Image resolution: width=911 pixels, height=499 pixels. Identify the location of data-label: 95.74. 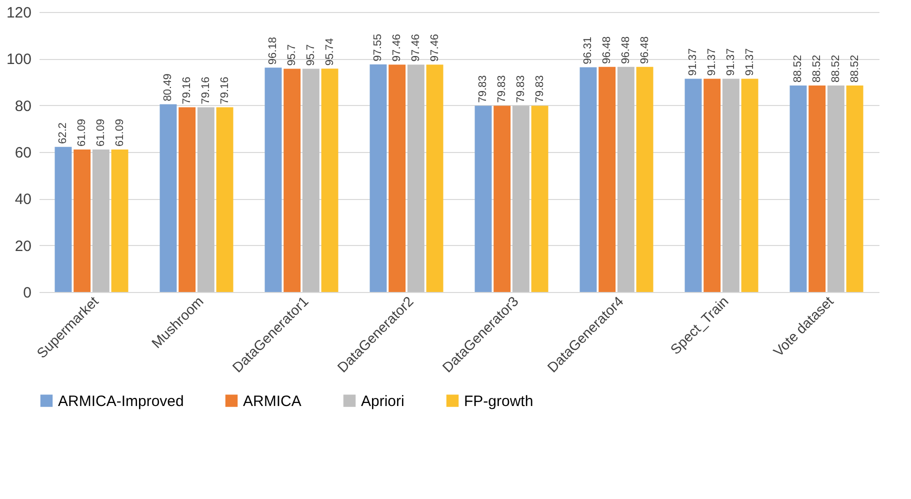
(330, 52).